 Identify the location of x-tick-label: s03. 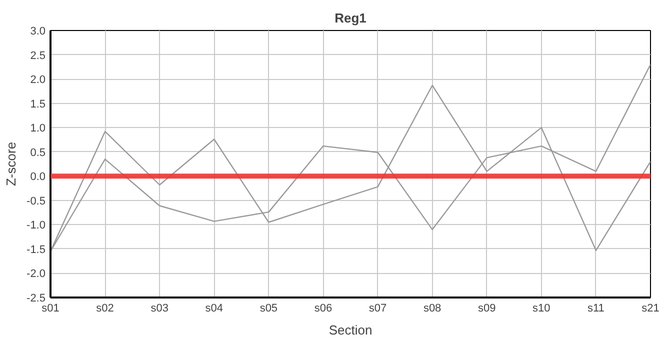
(159, 308).